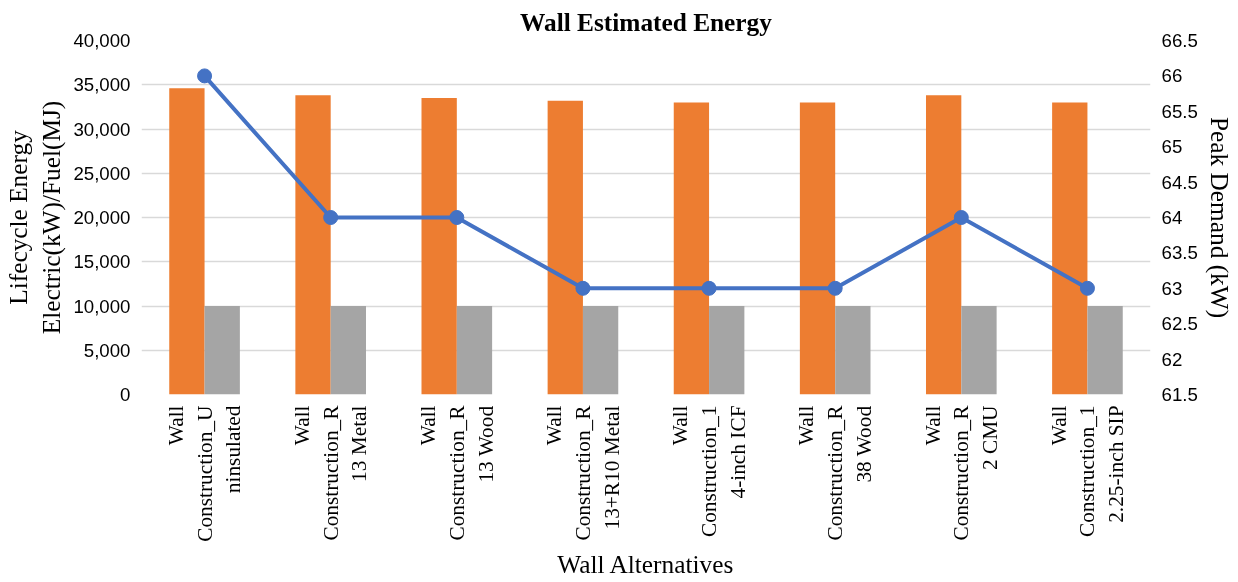 The image size is (1238, 582). What do you see at coordinates (645, 563) in the screenshot?
I see `x-axis-title: Wall Alternatives` at bounding box center [645, 563].